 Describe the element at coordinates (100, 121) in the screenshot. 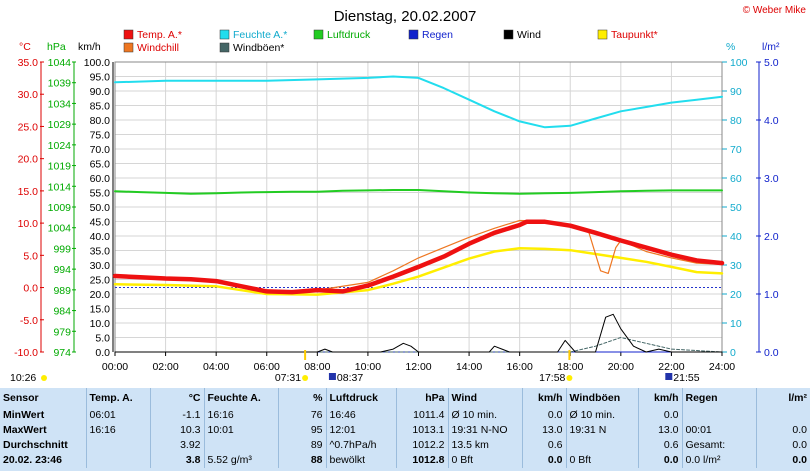

I see `kmh-tick-label: 80.0` at that location.